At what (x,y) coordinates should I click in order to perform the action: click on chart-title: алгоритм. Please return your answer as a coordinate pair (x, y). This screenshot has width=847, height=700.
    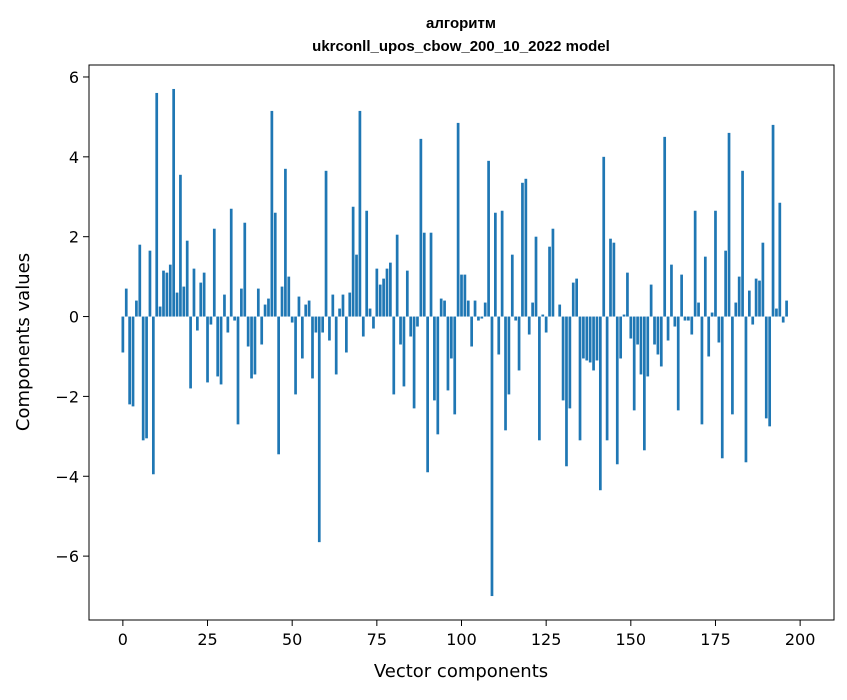
    Looking at the image, I should click on (461, 23).